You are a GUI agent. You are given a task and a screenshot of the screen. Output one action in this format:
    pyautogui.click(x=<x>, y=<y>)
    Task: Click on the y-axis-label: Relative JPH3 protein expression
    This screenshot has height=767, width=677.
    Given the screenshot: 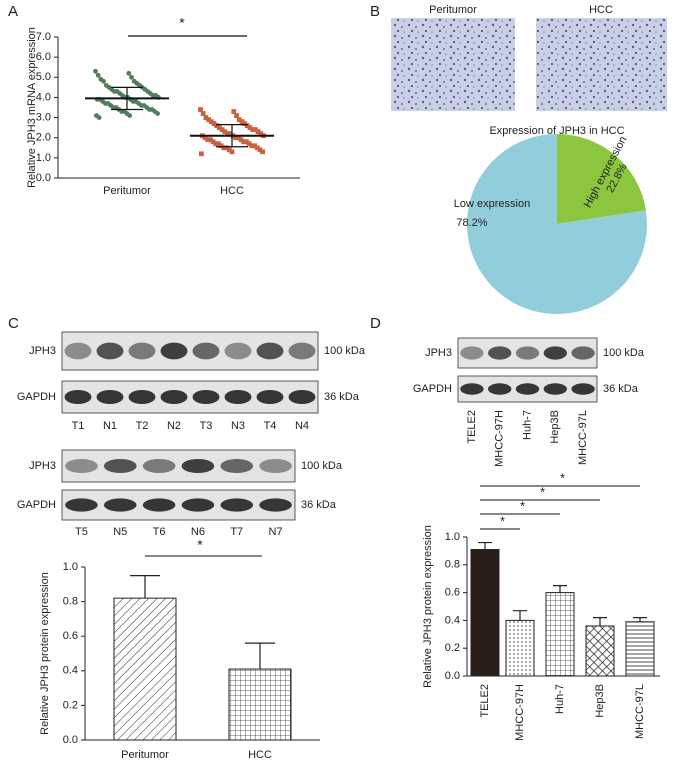 What is the action you would take?
    pyautogui.click(x=45, y=653)
    